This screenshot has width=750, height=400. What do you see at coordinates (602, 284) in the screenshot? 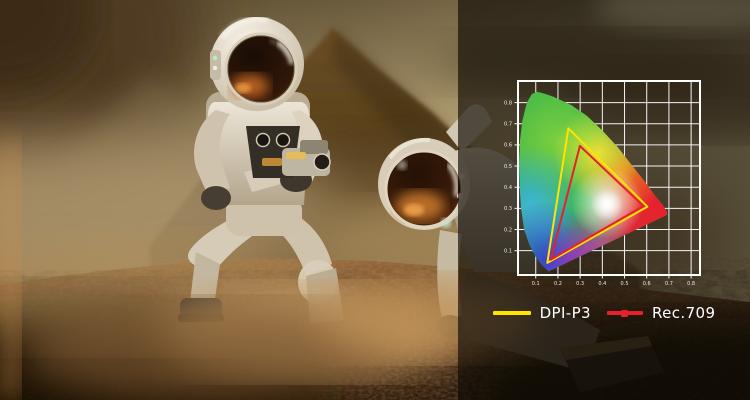
I see `x-tick-label: 0.4` at bounding box center [602, 284].